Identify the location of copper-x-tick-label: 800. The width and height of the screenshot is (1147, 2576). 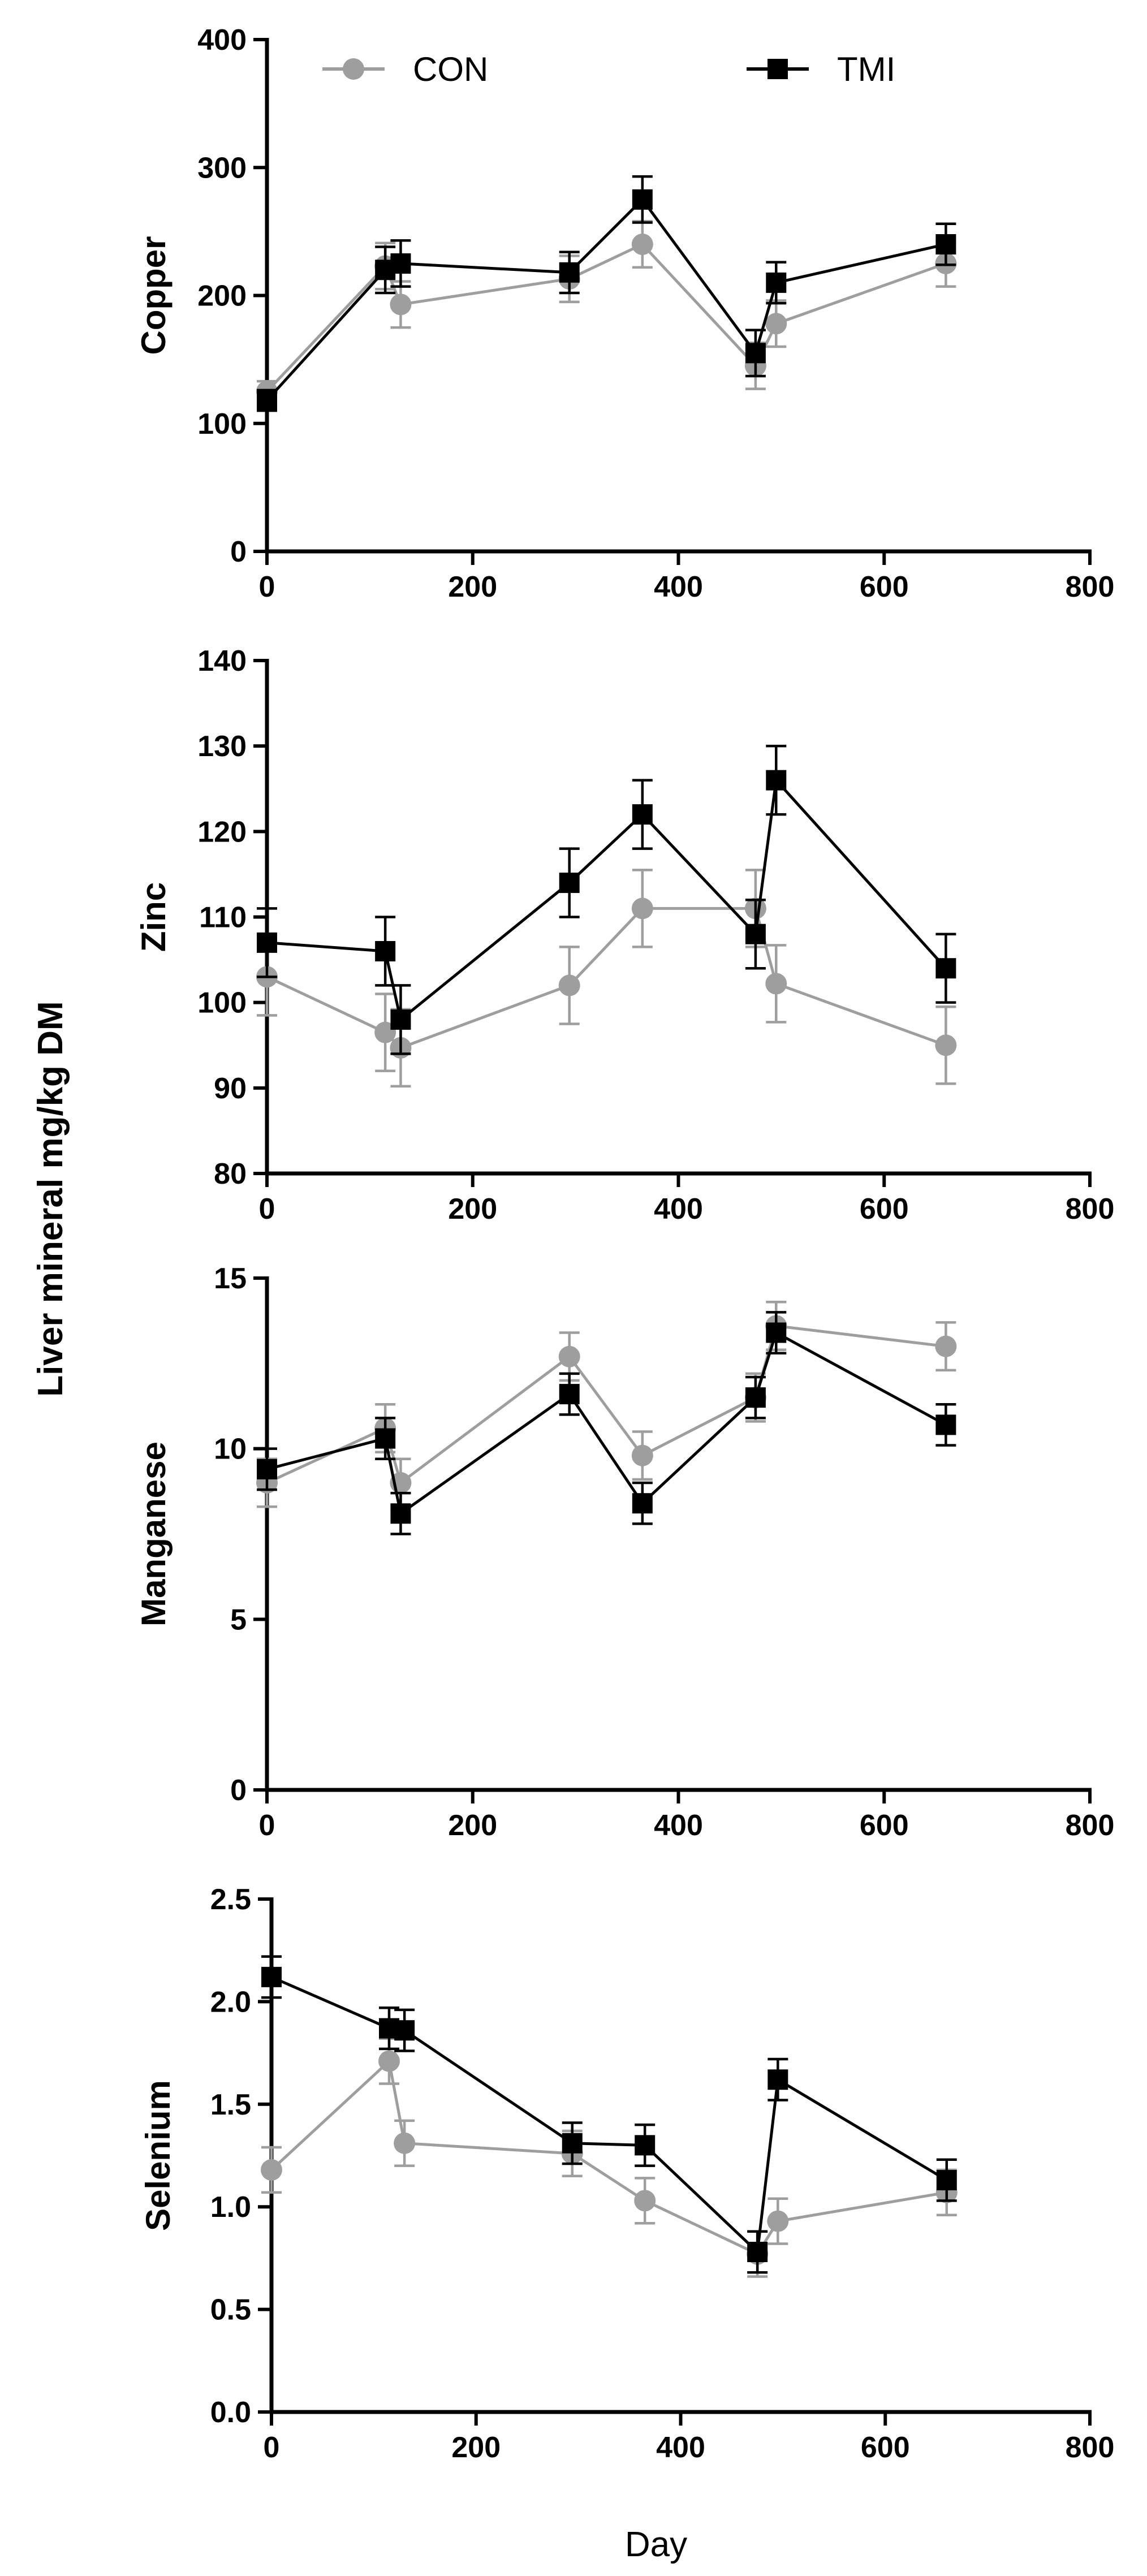
(1090, 587).